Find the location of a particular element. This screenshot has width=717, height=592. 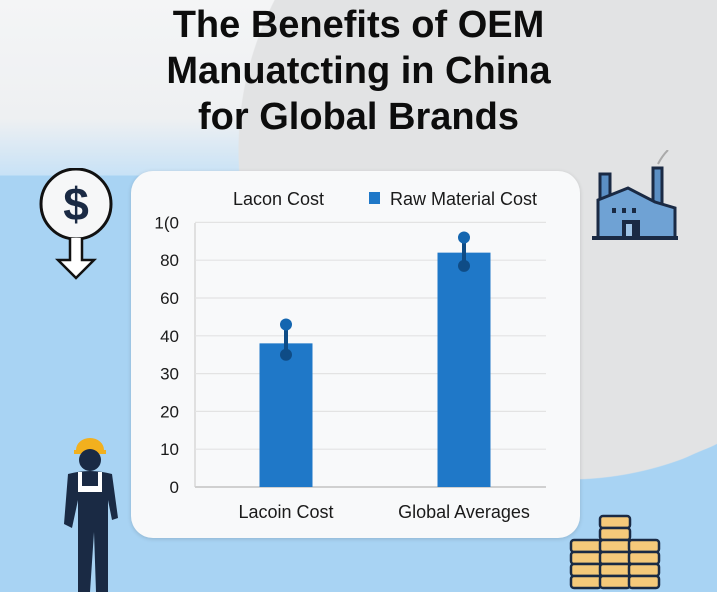

y-tick-label: 20 is located at coordinates (169, 411).